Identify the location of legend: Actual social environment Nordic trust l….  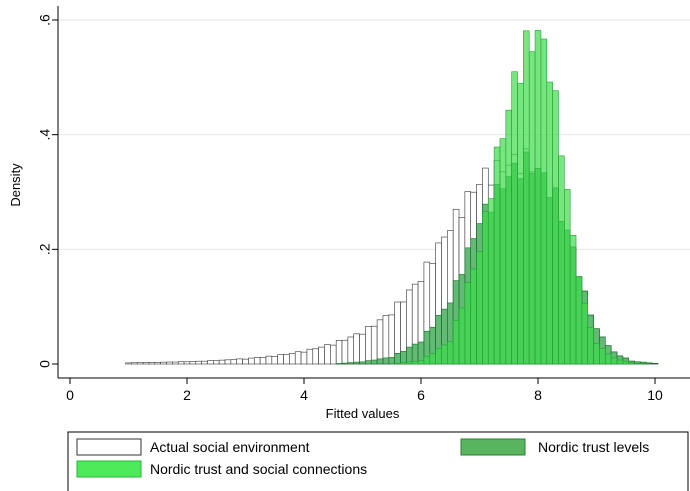
(378, 461).